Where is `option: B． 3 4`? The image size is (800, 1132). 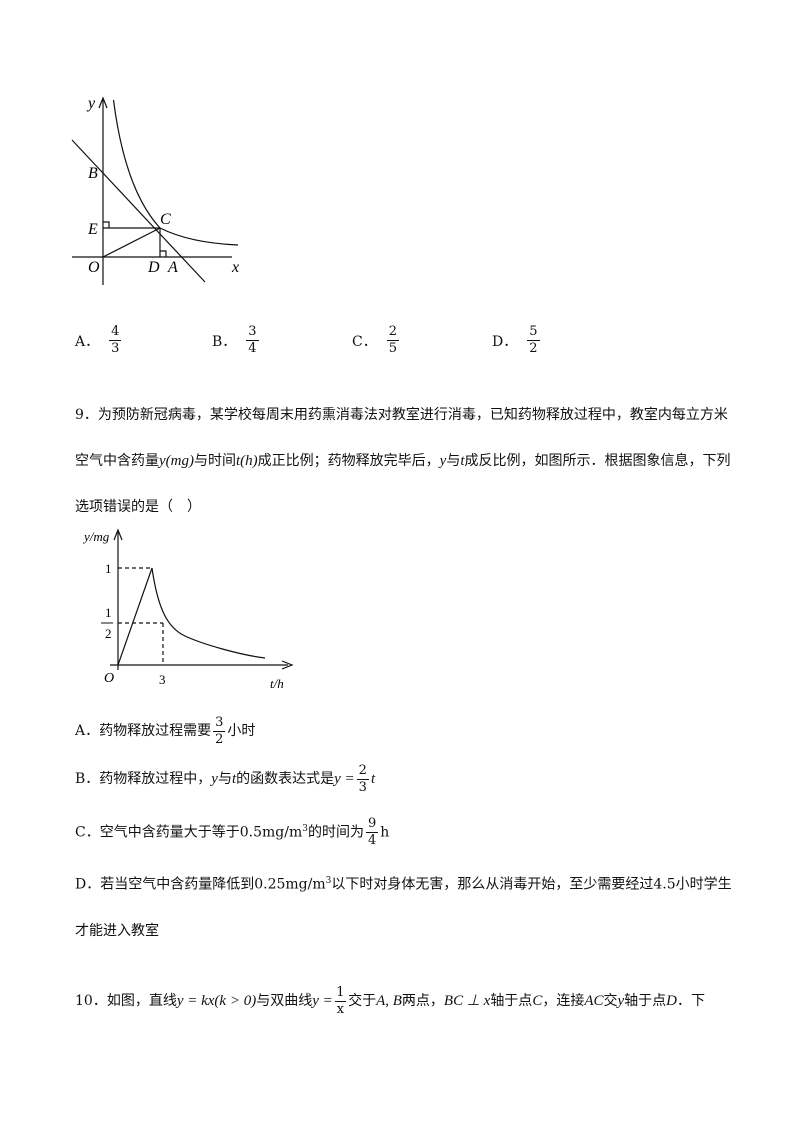 option: B． 3 4 is located at coordinates (236, 340).